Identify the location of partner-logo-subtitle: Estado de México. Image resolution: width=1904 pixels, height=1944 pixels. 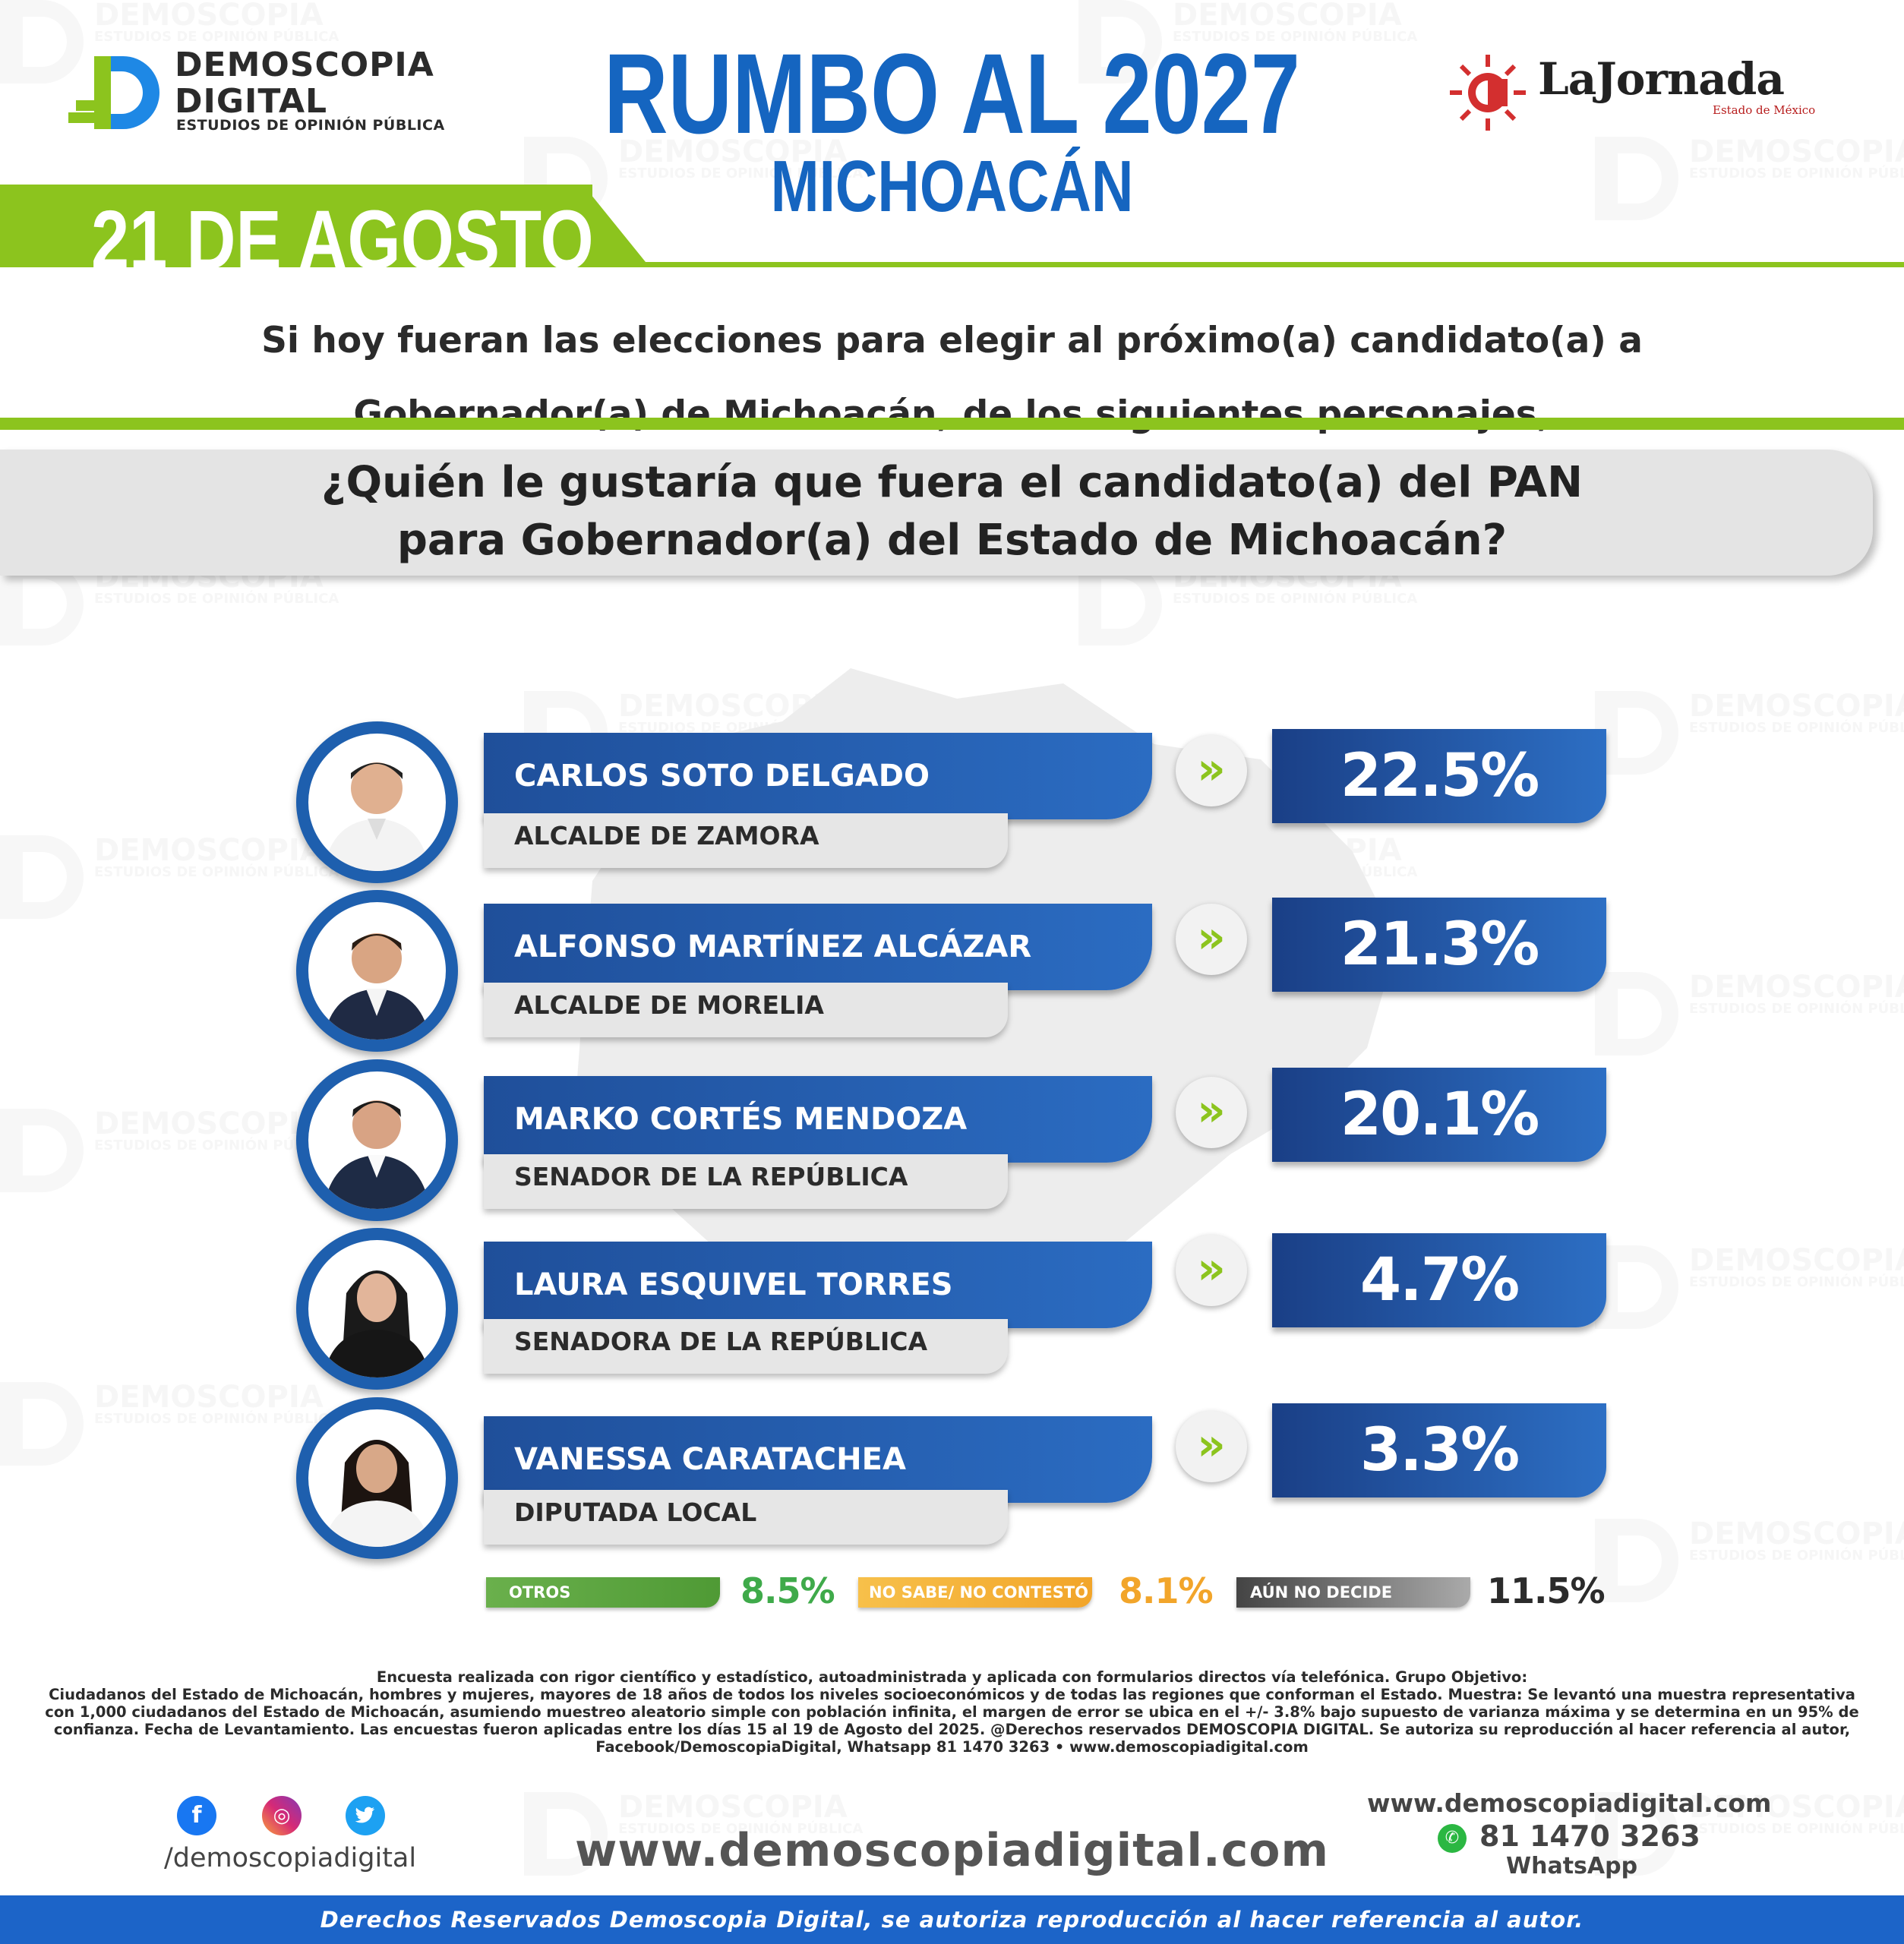
(1764, 110).